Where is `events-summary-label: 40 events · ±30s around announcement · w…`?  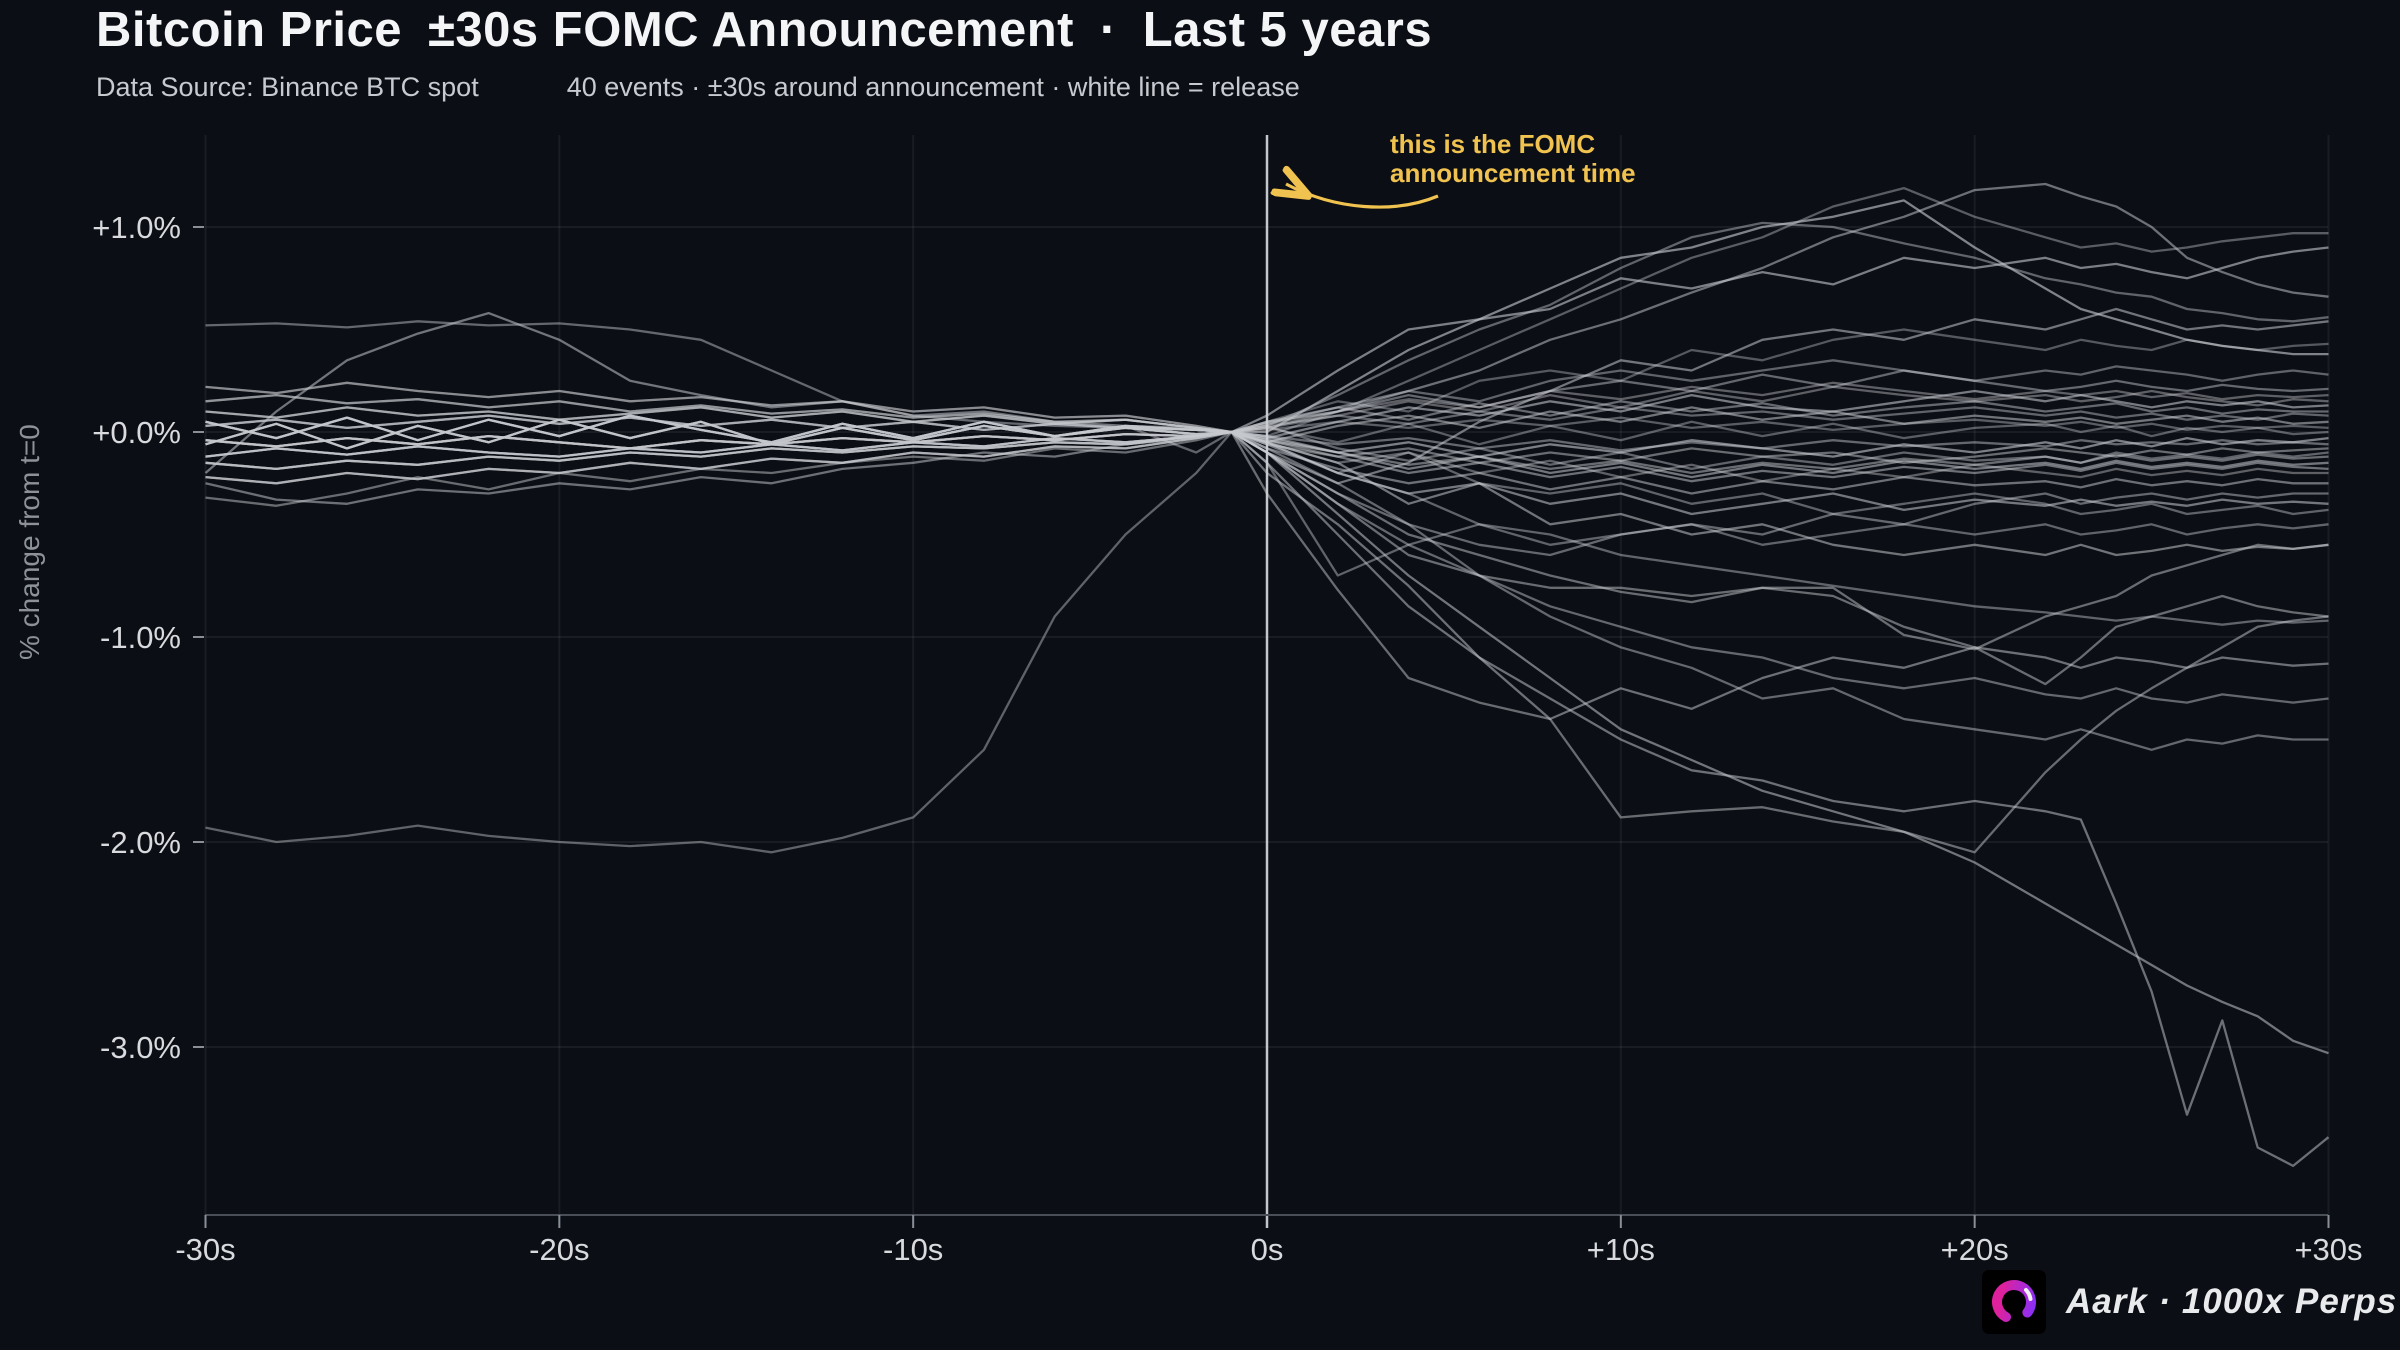 events-summary-label: 40 events · ±30s around announcement · w… is located at coordinates (933, 87).